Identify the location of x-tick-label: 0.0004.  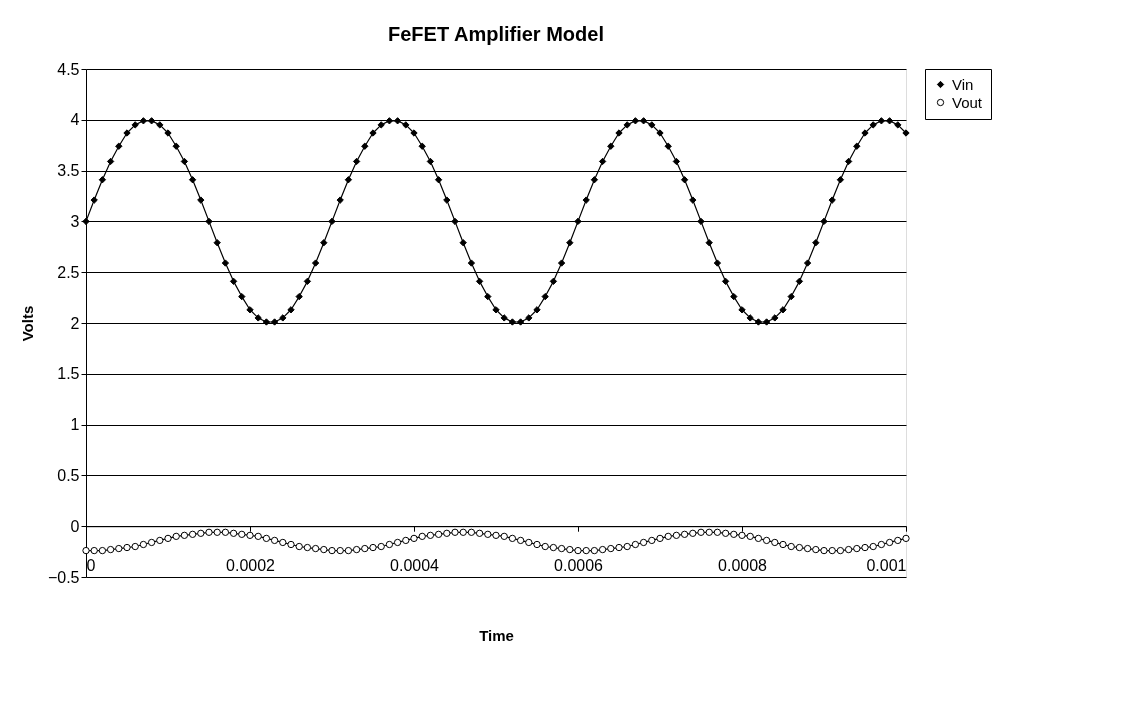
(415, 565).